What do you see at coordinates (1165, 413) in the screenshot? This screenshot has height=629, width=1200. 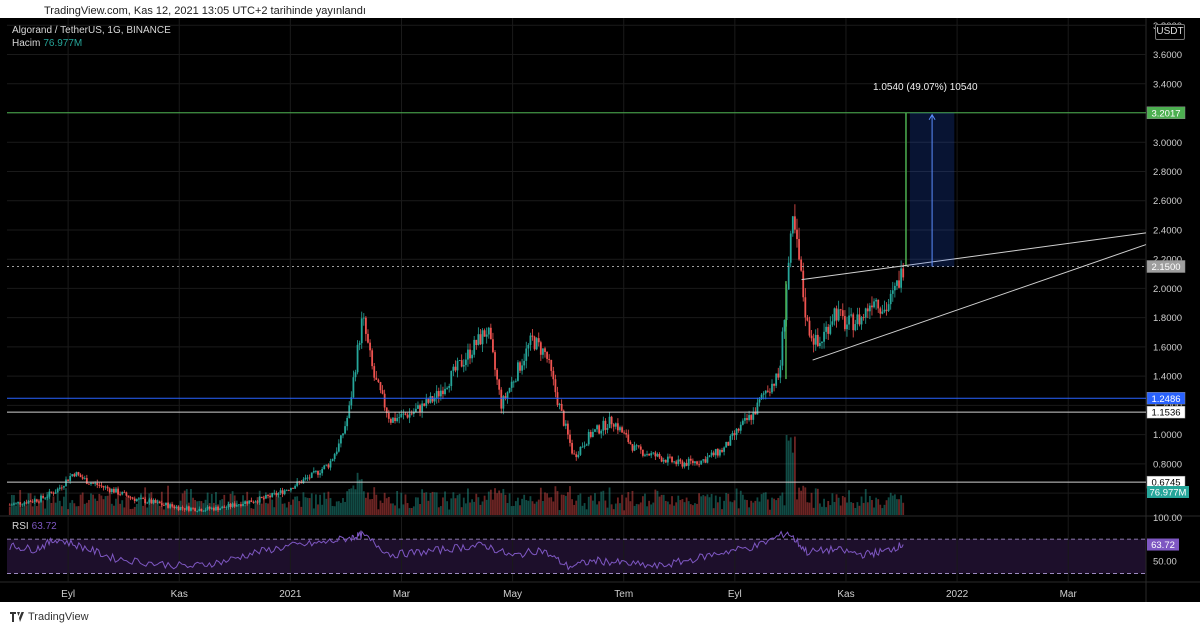 I see `level-badge-label: 1.1536` at bounding box center [1165, 413].